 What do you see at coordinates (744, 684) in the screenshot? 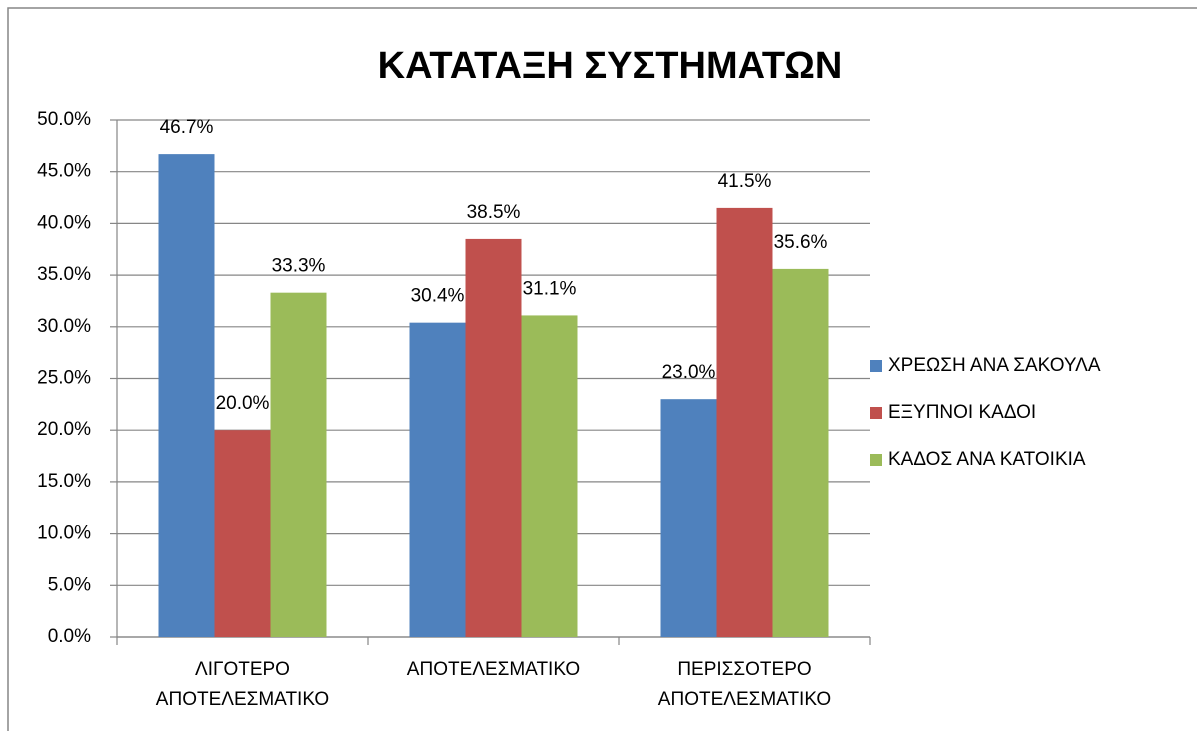
I see `x-tick-label: ΠΕΡΙΣΣΟΤΕΡΟ ΑΠΟΤΕΛΕΣΜΑΤΙΚΟ` at bounding box center [744, 684].